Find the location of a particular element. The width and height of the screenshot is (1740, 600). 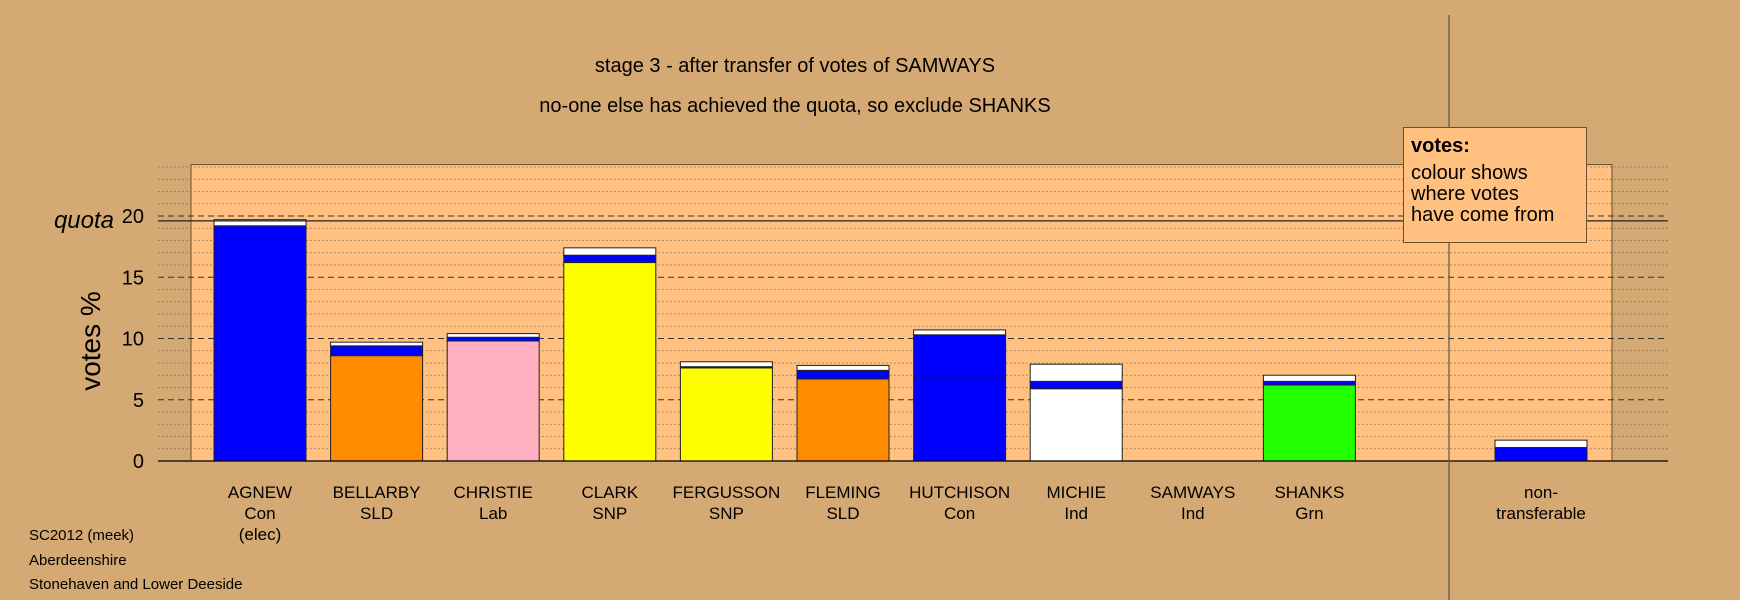

candidate-party-label: Grn is located at coordinates (1309, 513).